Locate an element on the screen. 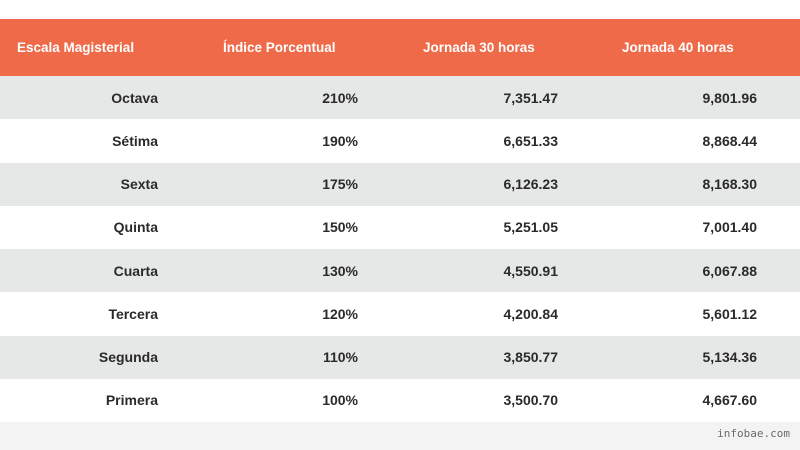  cell-jornada-40: 4,667.60 is located at coordinates (730, 400).